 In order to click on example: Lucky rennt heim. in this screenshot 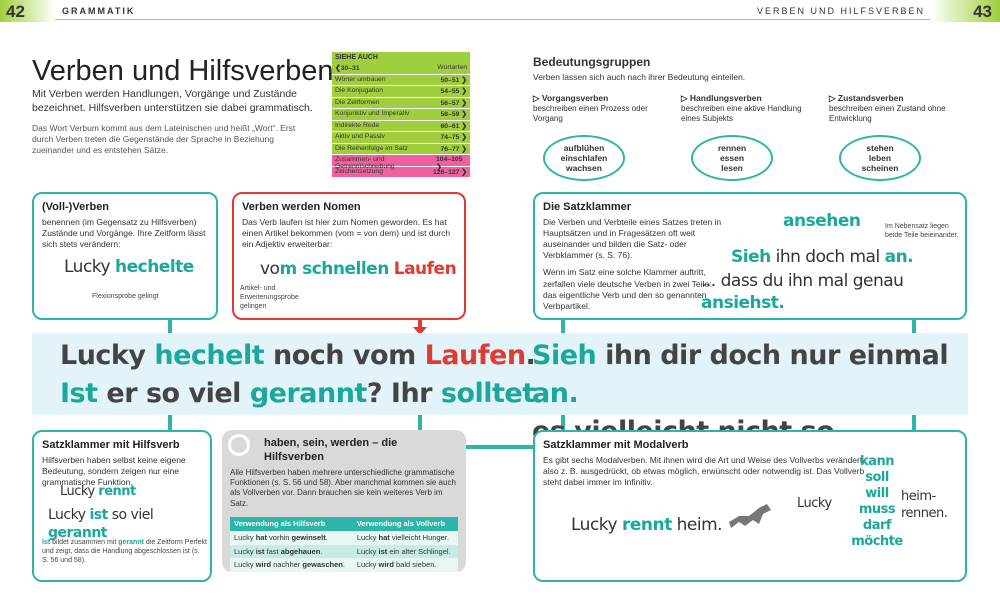, I will do `click(647, 525)`.